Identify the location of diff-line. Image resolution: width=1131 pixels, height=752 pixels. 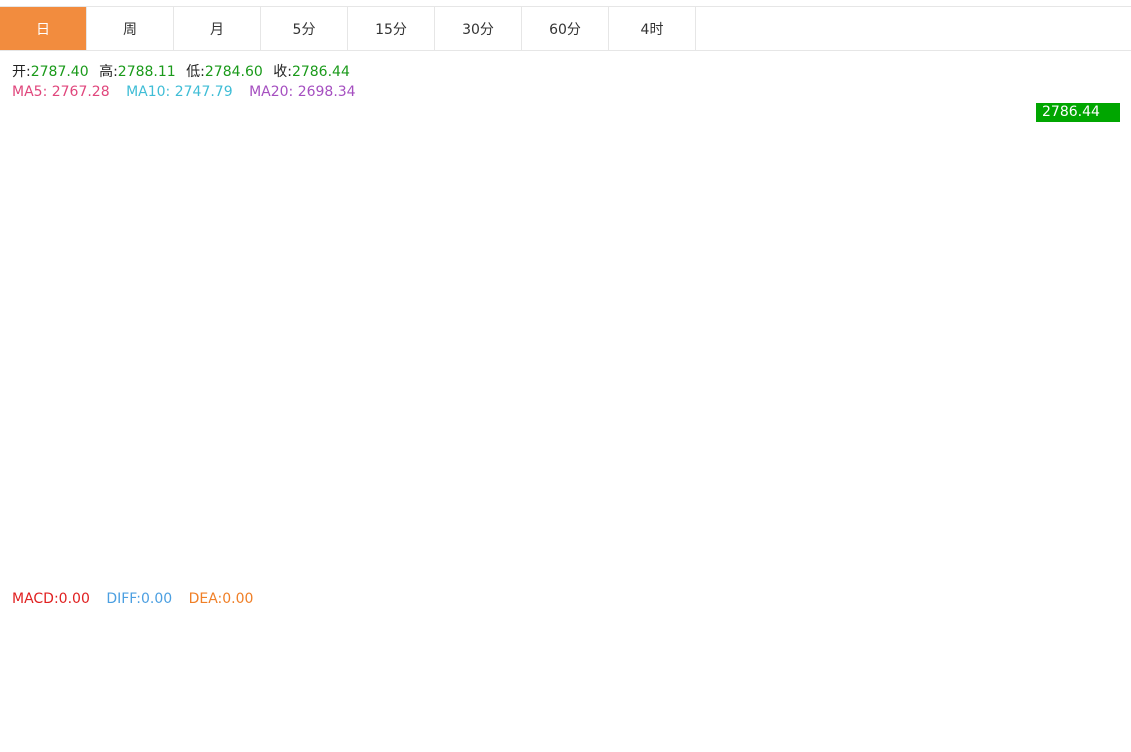
(490, 689).